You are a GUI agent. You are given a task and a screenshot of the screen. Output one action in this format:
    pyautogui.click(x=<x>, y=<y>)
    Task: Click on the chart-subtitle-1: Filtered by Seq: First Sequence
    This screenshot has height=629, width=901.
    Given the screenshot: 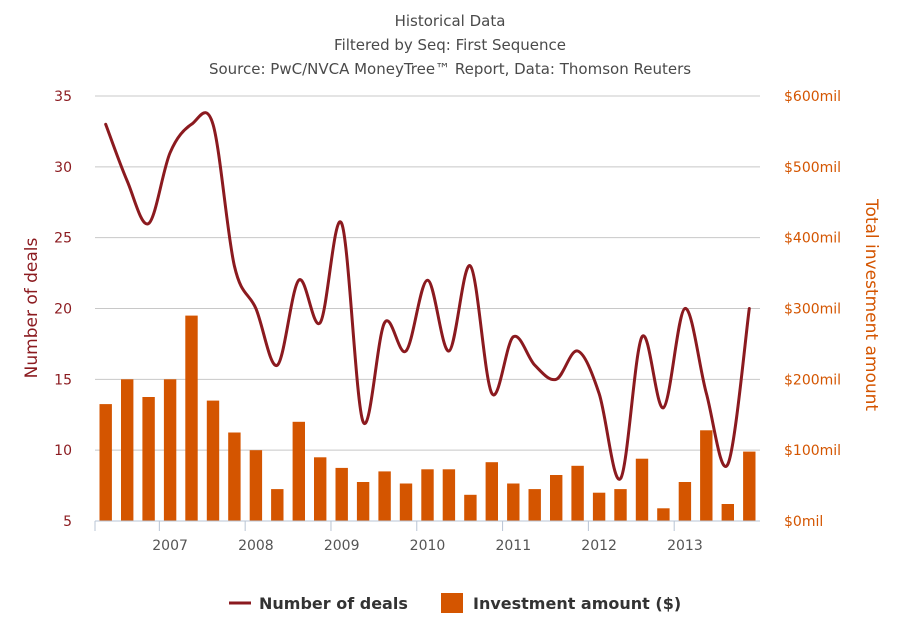 What is the action you would take?
    pyautogui.click(x=450, y=45)
    